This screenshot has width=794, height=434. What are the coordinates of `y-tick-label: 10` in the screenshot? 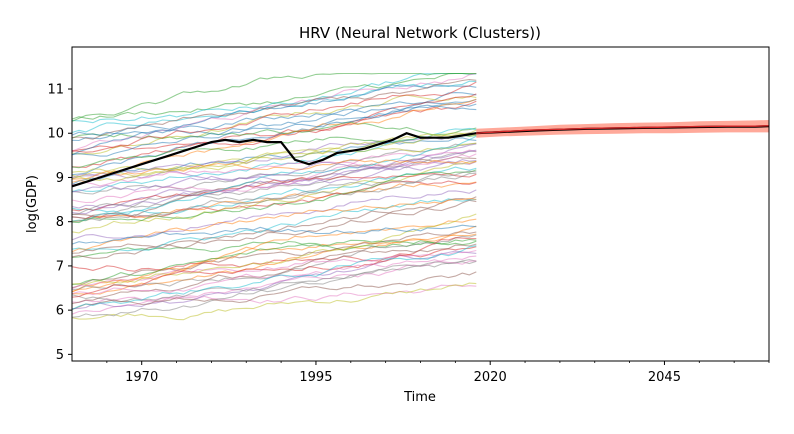 It's located at (55, 134).